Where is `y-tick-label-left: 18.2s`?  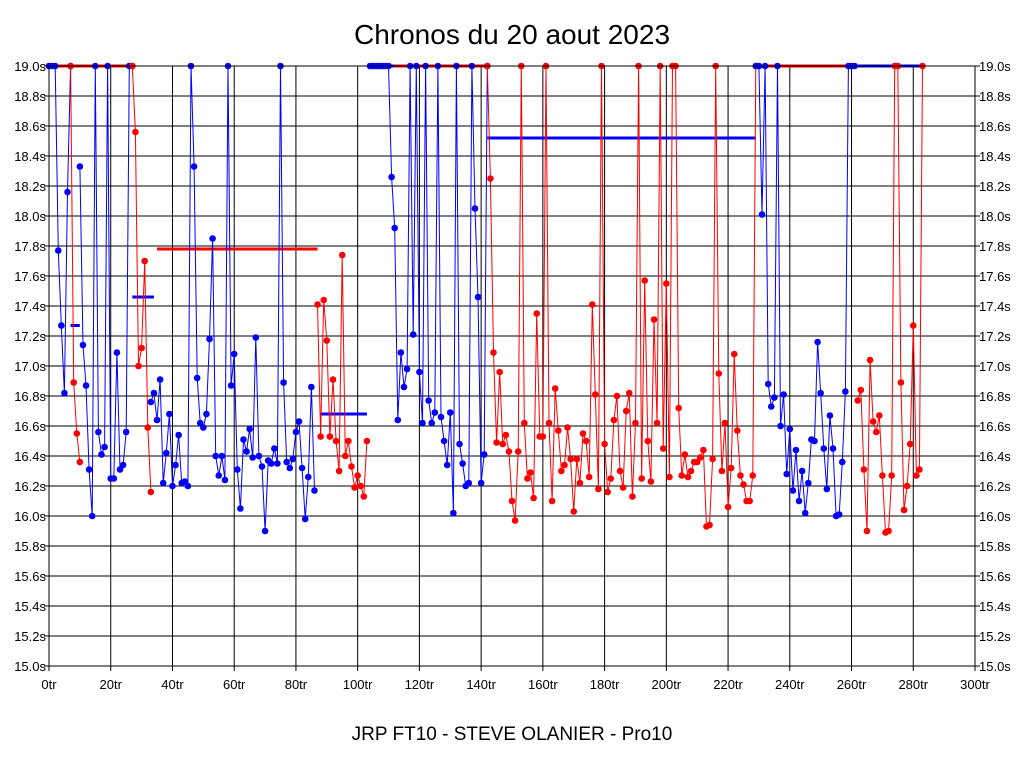 y-tick-label-left: 18.2s is located at coordinates (30, 186).